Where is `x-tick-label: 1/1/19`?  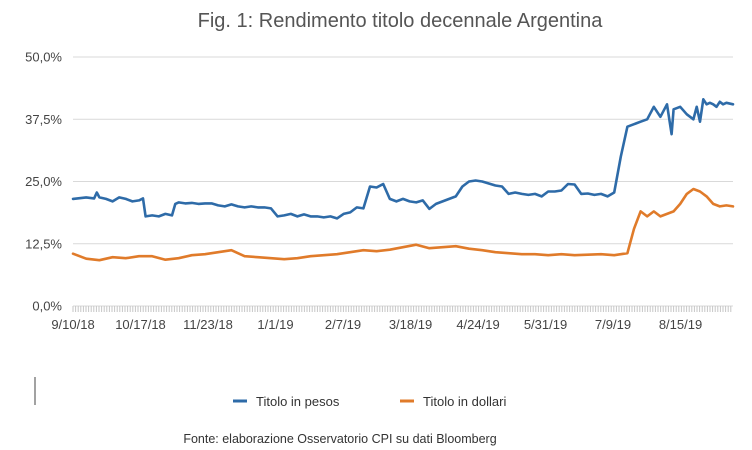 x-tick-label: 1/1/19 is located at coordinates (275, 324).